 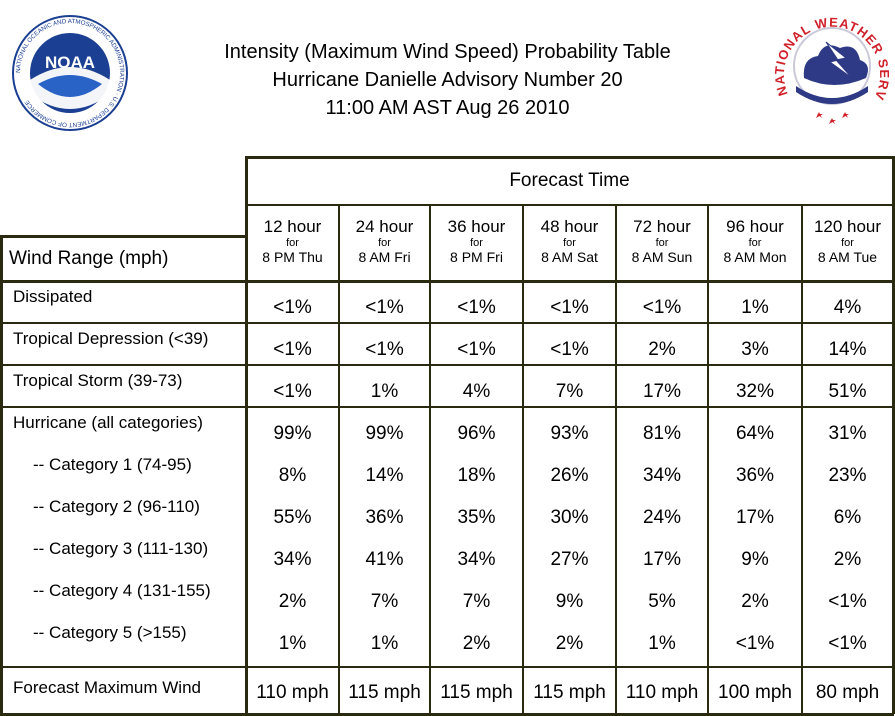 I want to click on probability-cell: 110 mph, so click(x=292, y=692).